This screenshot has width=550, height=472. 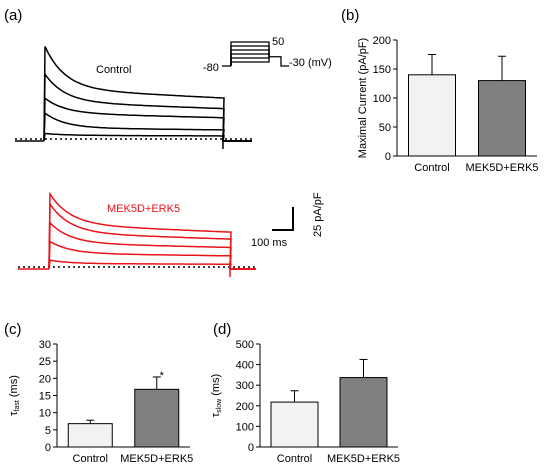 I want to click on panel-label-c: (c), so click(x=13, y=329).